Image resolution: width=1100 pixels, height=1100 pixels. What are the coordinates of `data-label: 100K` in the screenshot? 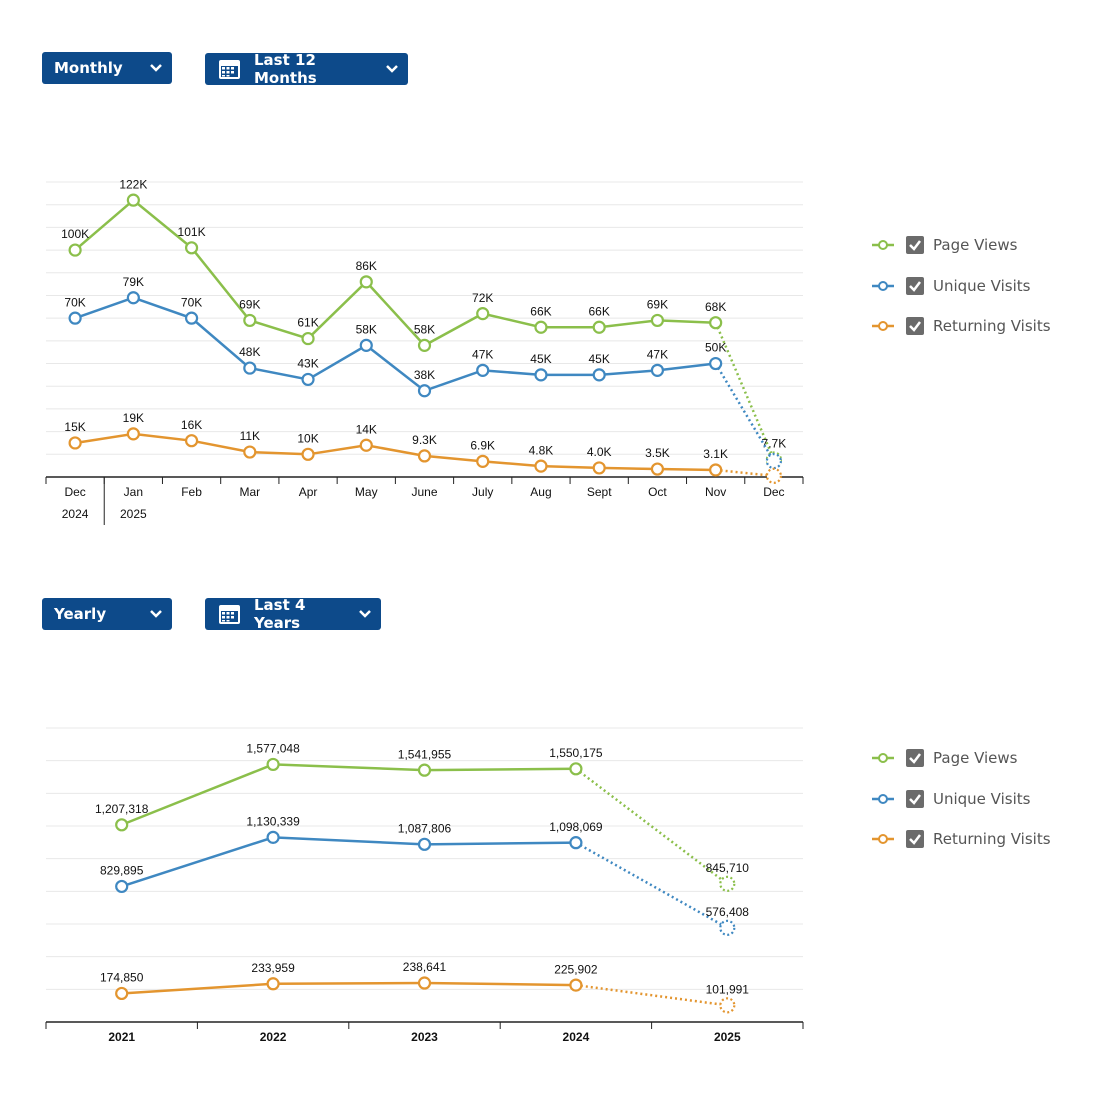 It's located at (75, 234).